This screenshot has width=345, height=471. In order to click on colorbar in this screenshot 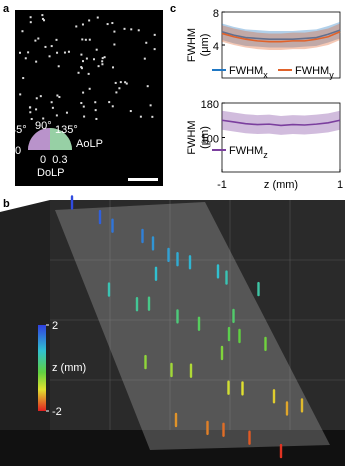, I will do `click(42, 368)`.